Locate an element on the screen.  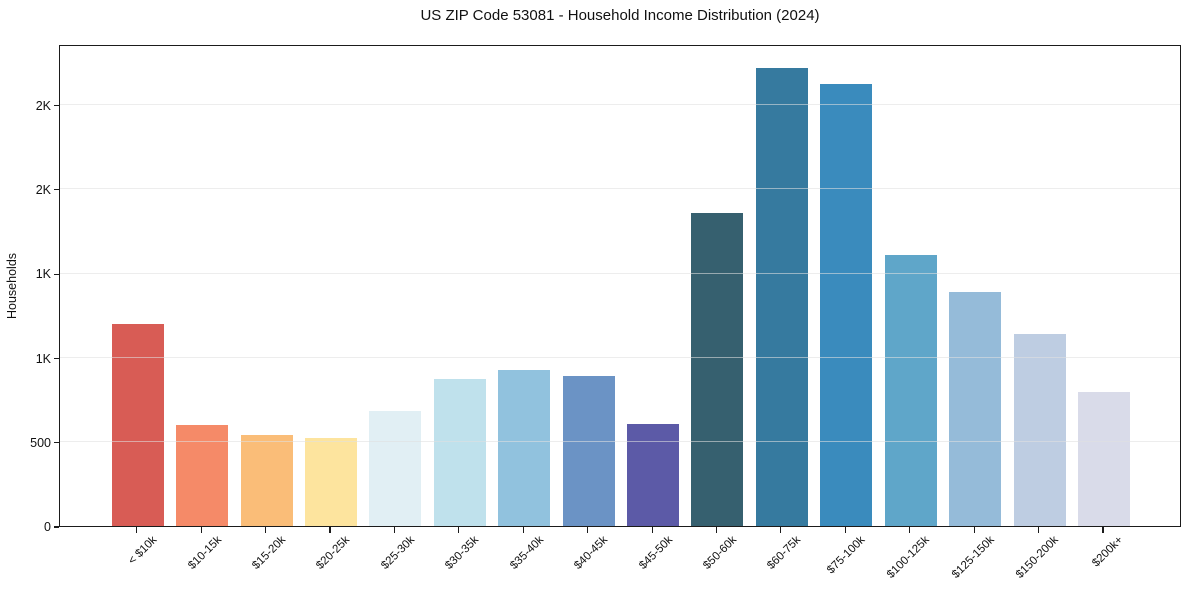
x-tick-label: $200k+ is located at coordinates (1108, 552).